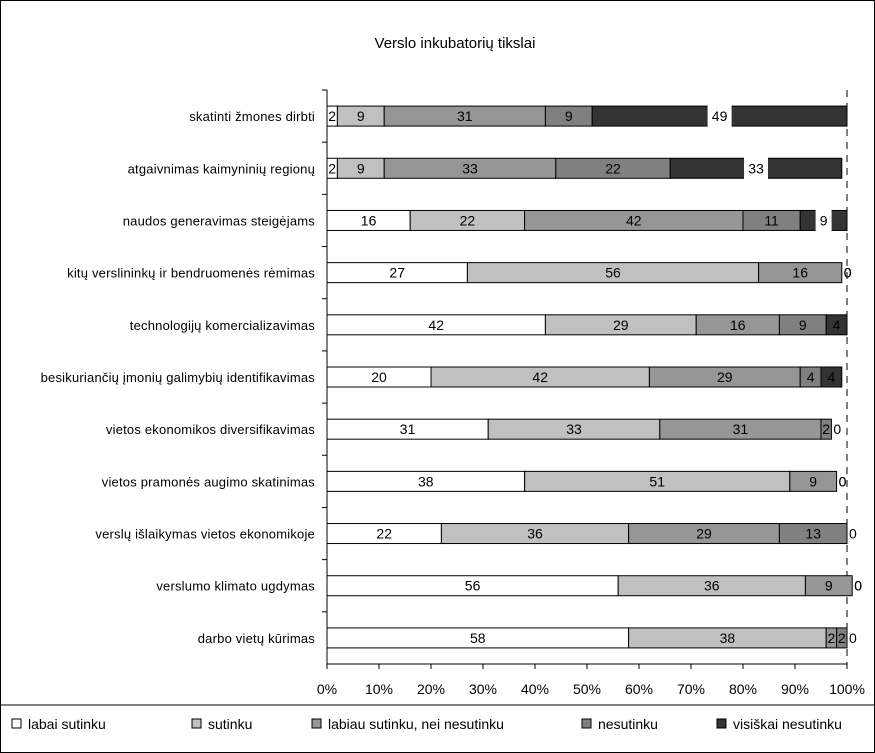 The image size is (875, 753). Describe the element at coordinates (230, 724) in the screenshot. I see `legend-label: sutinku` at that location.